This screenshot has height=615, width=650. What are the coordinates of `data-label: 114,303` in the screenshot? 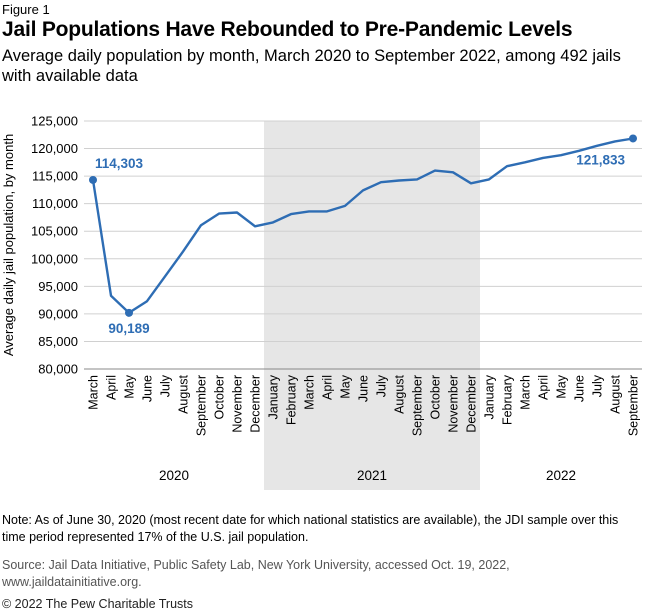 It's located at (119, 163).